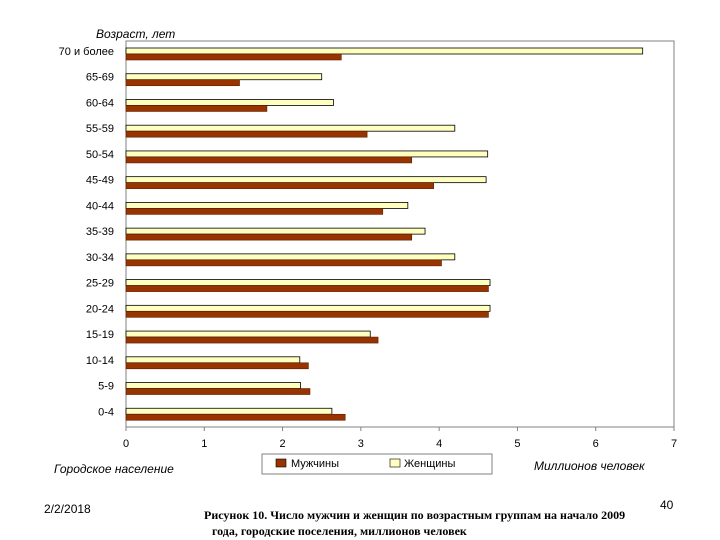  Describe the element at coordinates (100, 309) in the screenshot. I see `y-tick-label: 20-24` at that location.